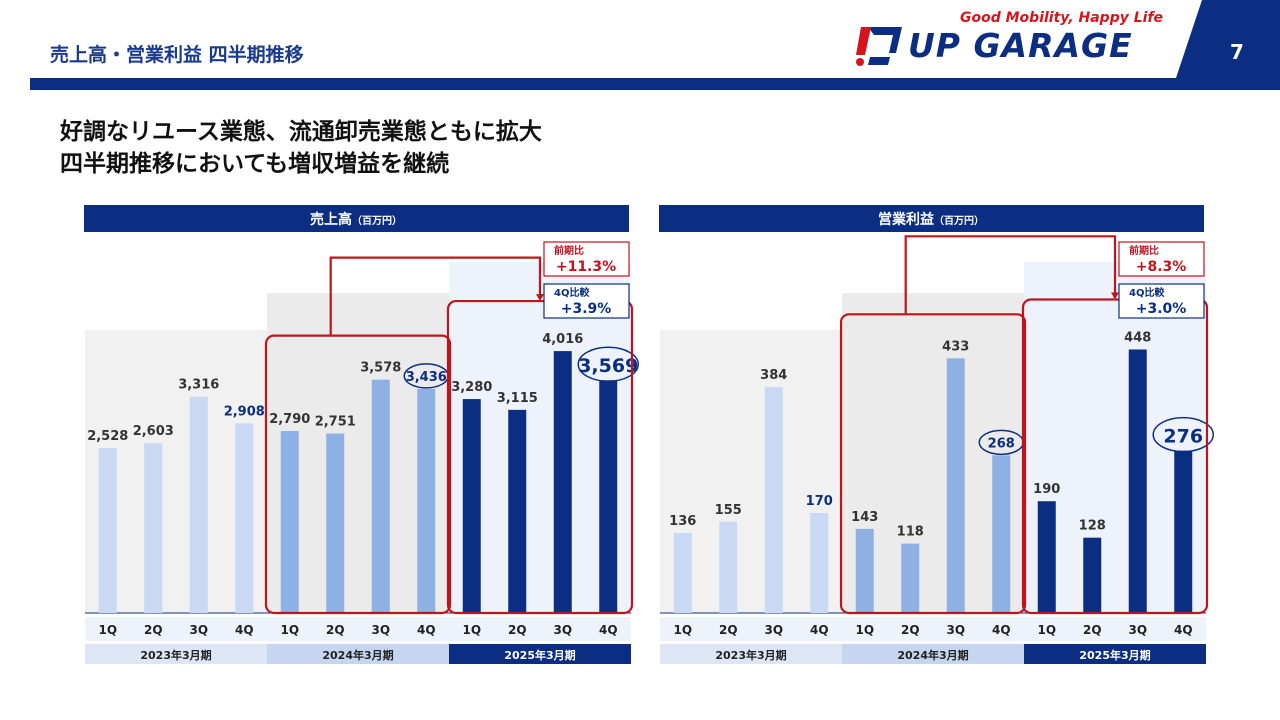 The width and height of the screenshot is (1280, 720). Describe the element at coordinates (471, 387) in the screenshot. I see `sales-data-label: 3,280` at that location.